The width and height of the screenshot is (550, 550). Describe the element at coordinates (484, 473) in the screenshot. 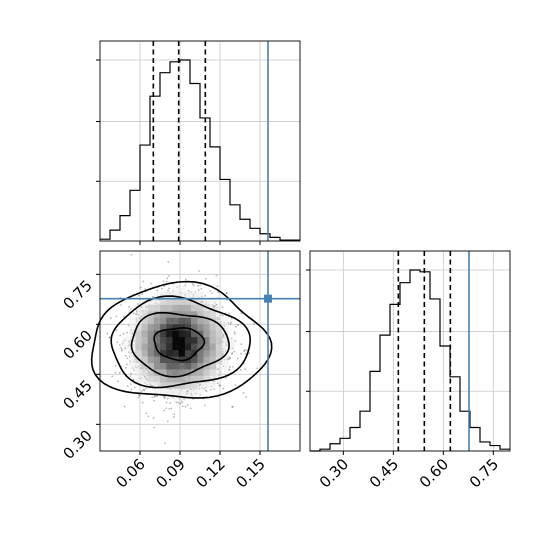

I see `x-tick-label: 0.75` at that location.